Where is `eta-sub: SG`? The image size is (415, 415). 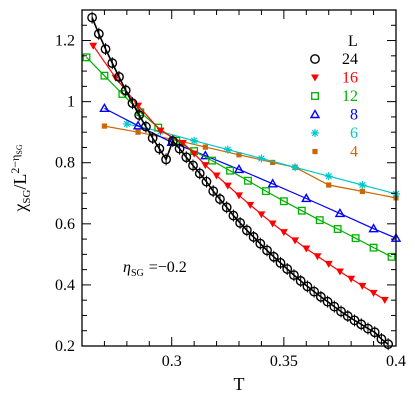 eta-sub: SG is located at coordinates (137, 273).